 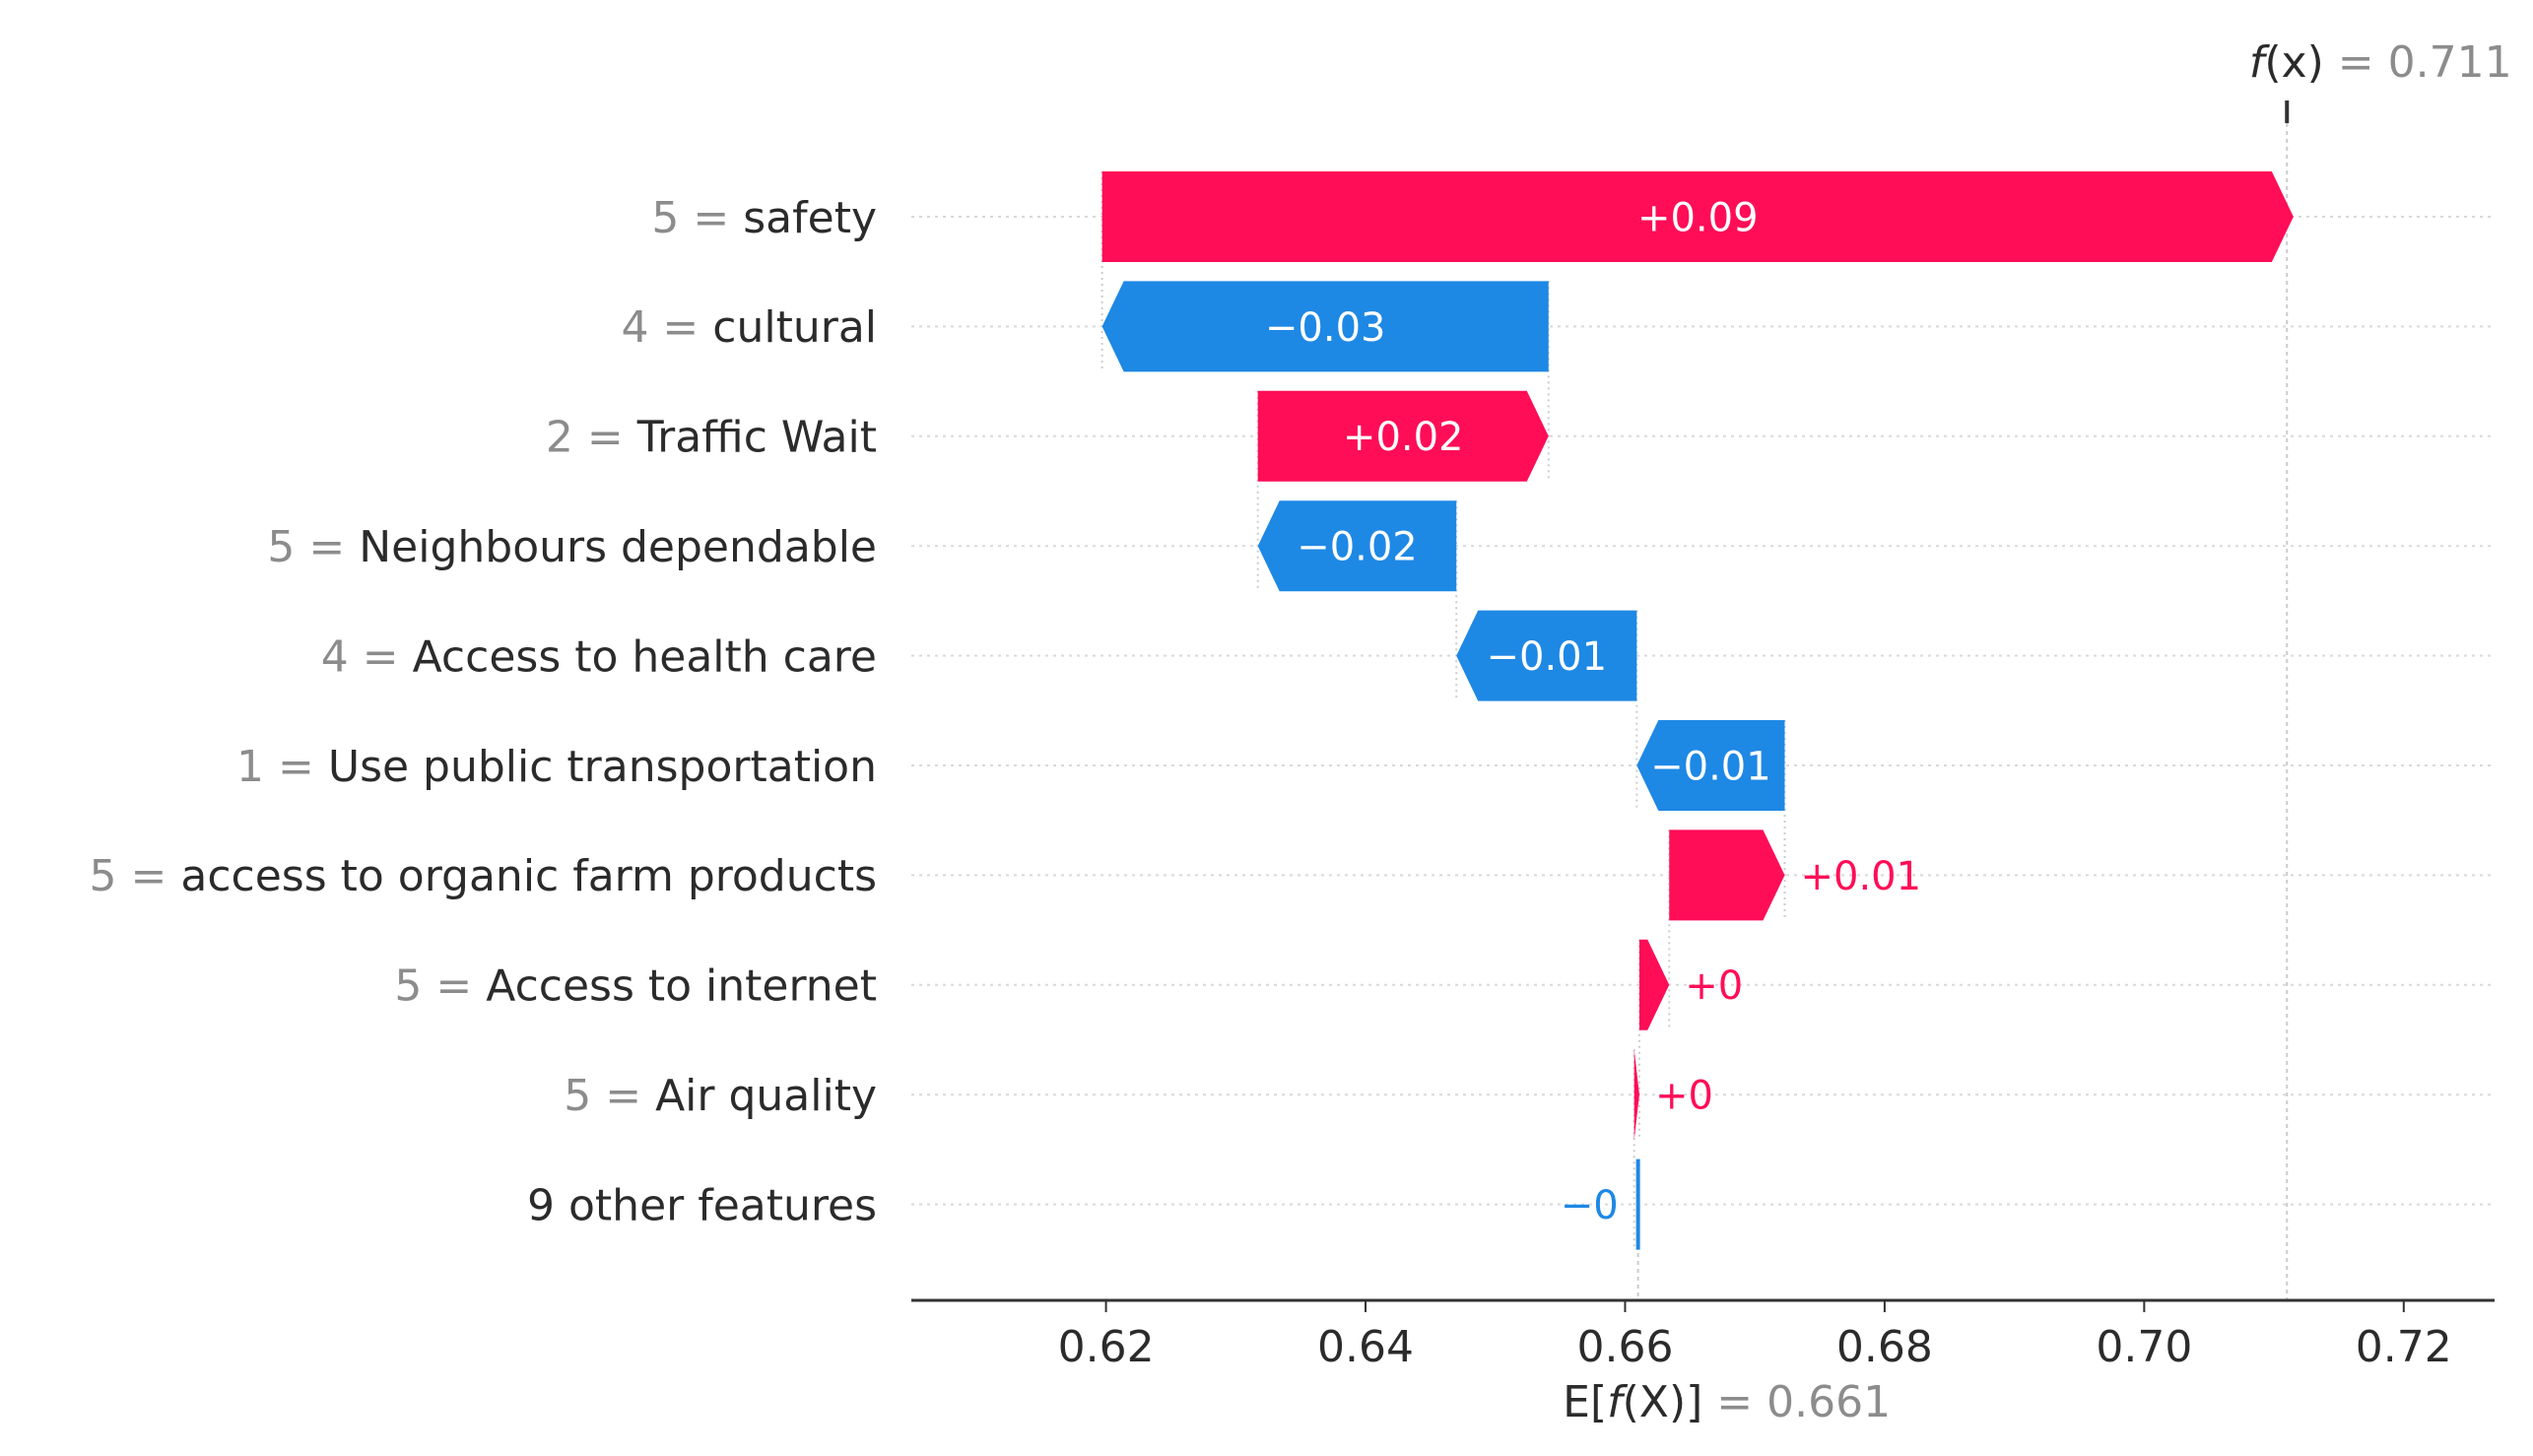 What do you see at coordinates (556, 767) in the screenshot?
I see `feature-label: 1 = Use public transportation` at bounding box center [556, 767].